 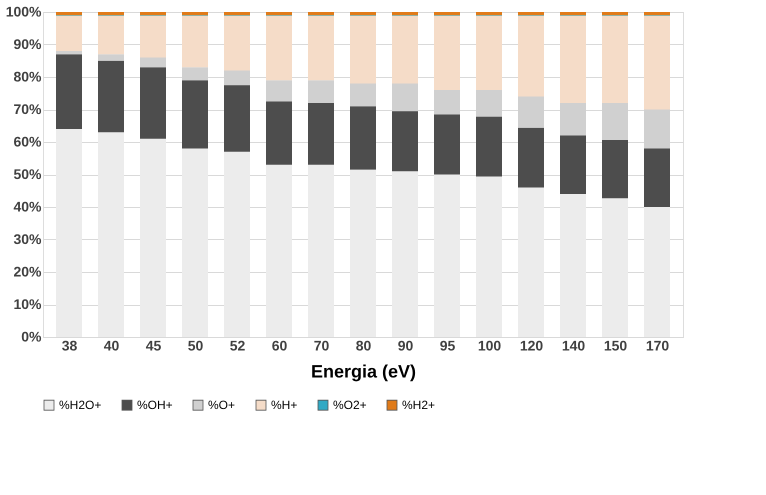 What do you see at coordinates (27, 142) in the screenshot?
I see `y-tick-label: 60%` at bounding box center [27, 142].